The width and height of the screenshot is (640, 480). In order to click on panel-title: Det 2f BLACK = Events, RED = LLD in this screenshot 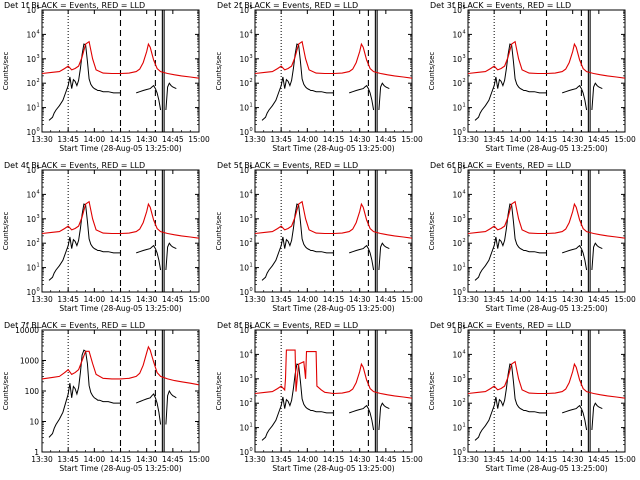, I will do `click(287, 5)`.